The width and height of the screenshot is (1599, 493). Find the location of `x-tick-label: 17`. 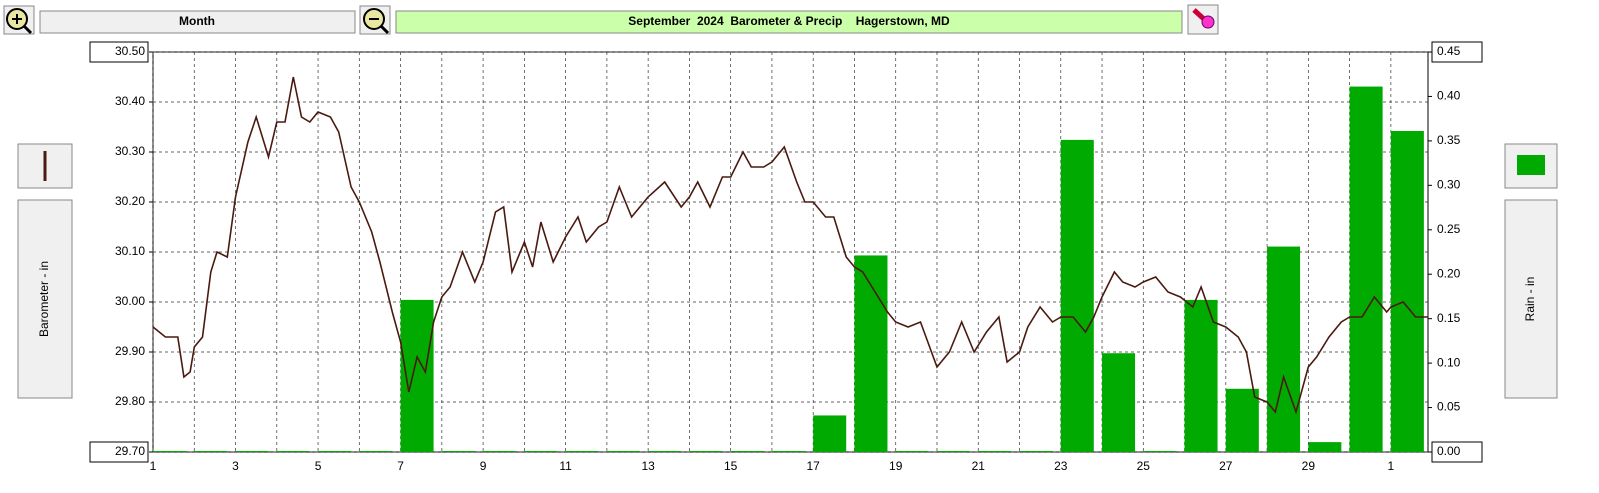

x-tick-label: 17 is located at coordinates (814, 466).